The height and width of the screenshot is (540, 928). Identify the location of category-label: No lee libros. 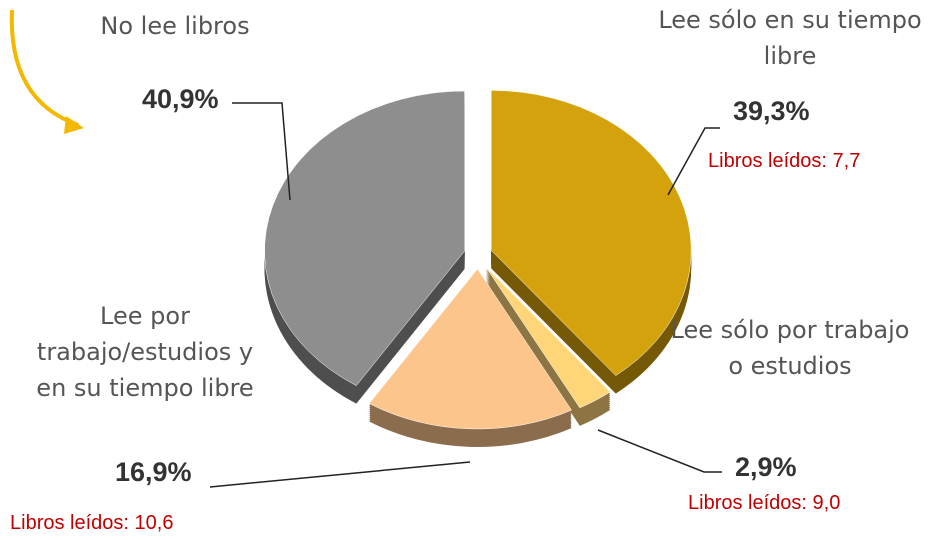
(175, 26).